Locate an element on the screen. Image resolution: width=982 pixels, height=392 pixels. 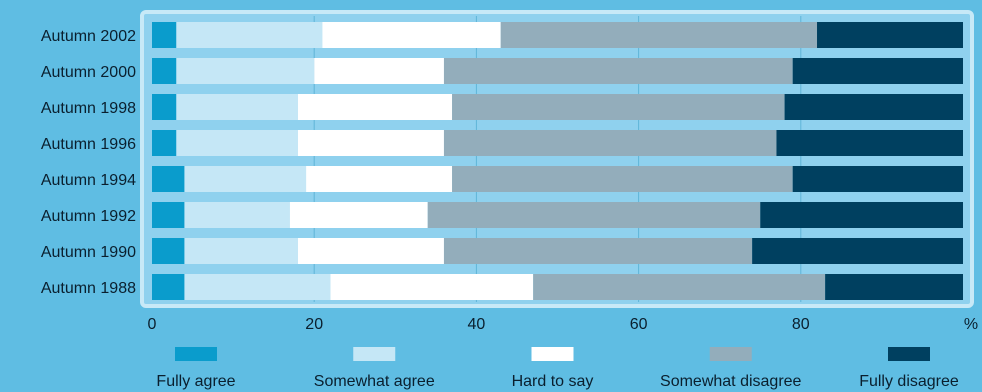
x-tick-label: 60 is located at coordinates (639, 324).